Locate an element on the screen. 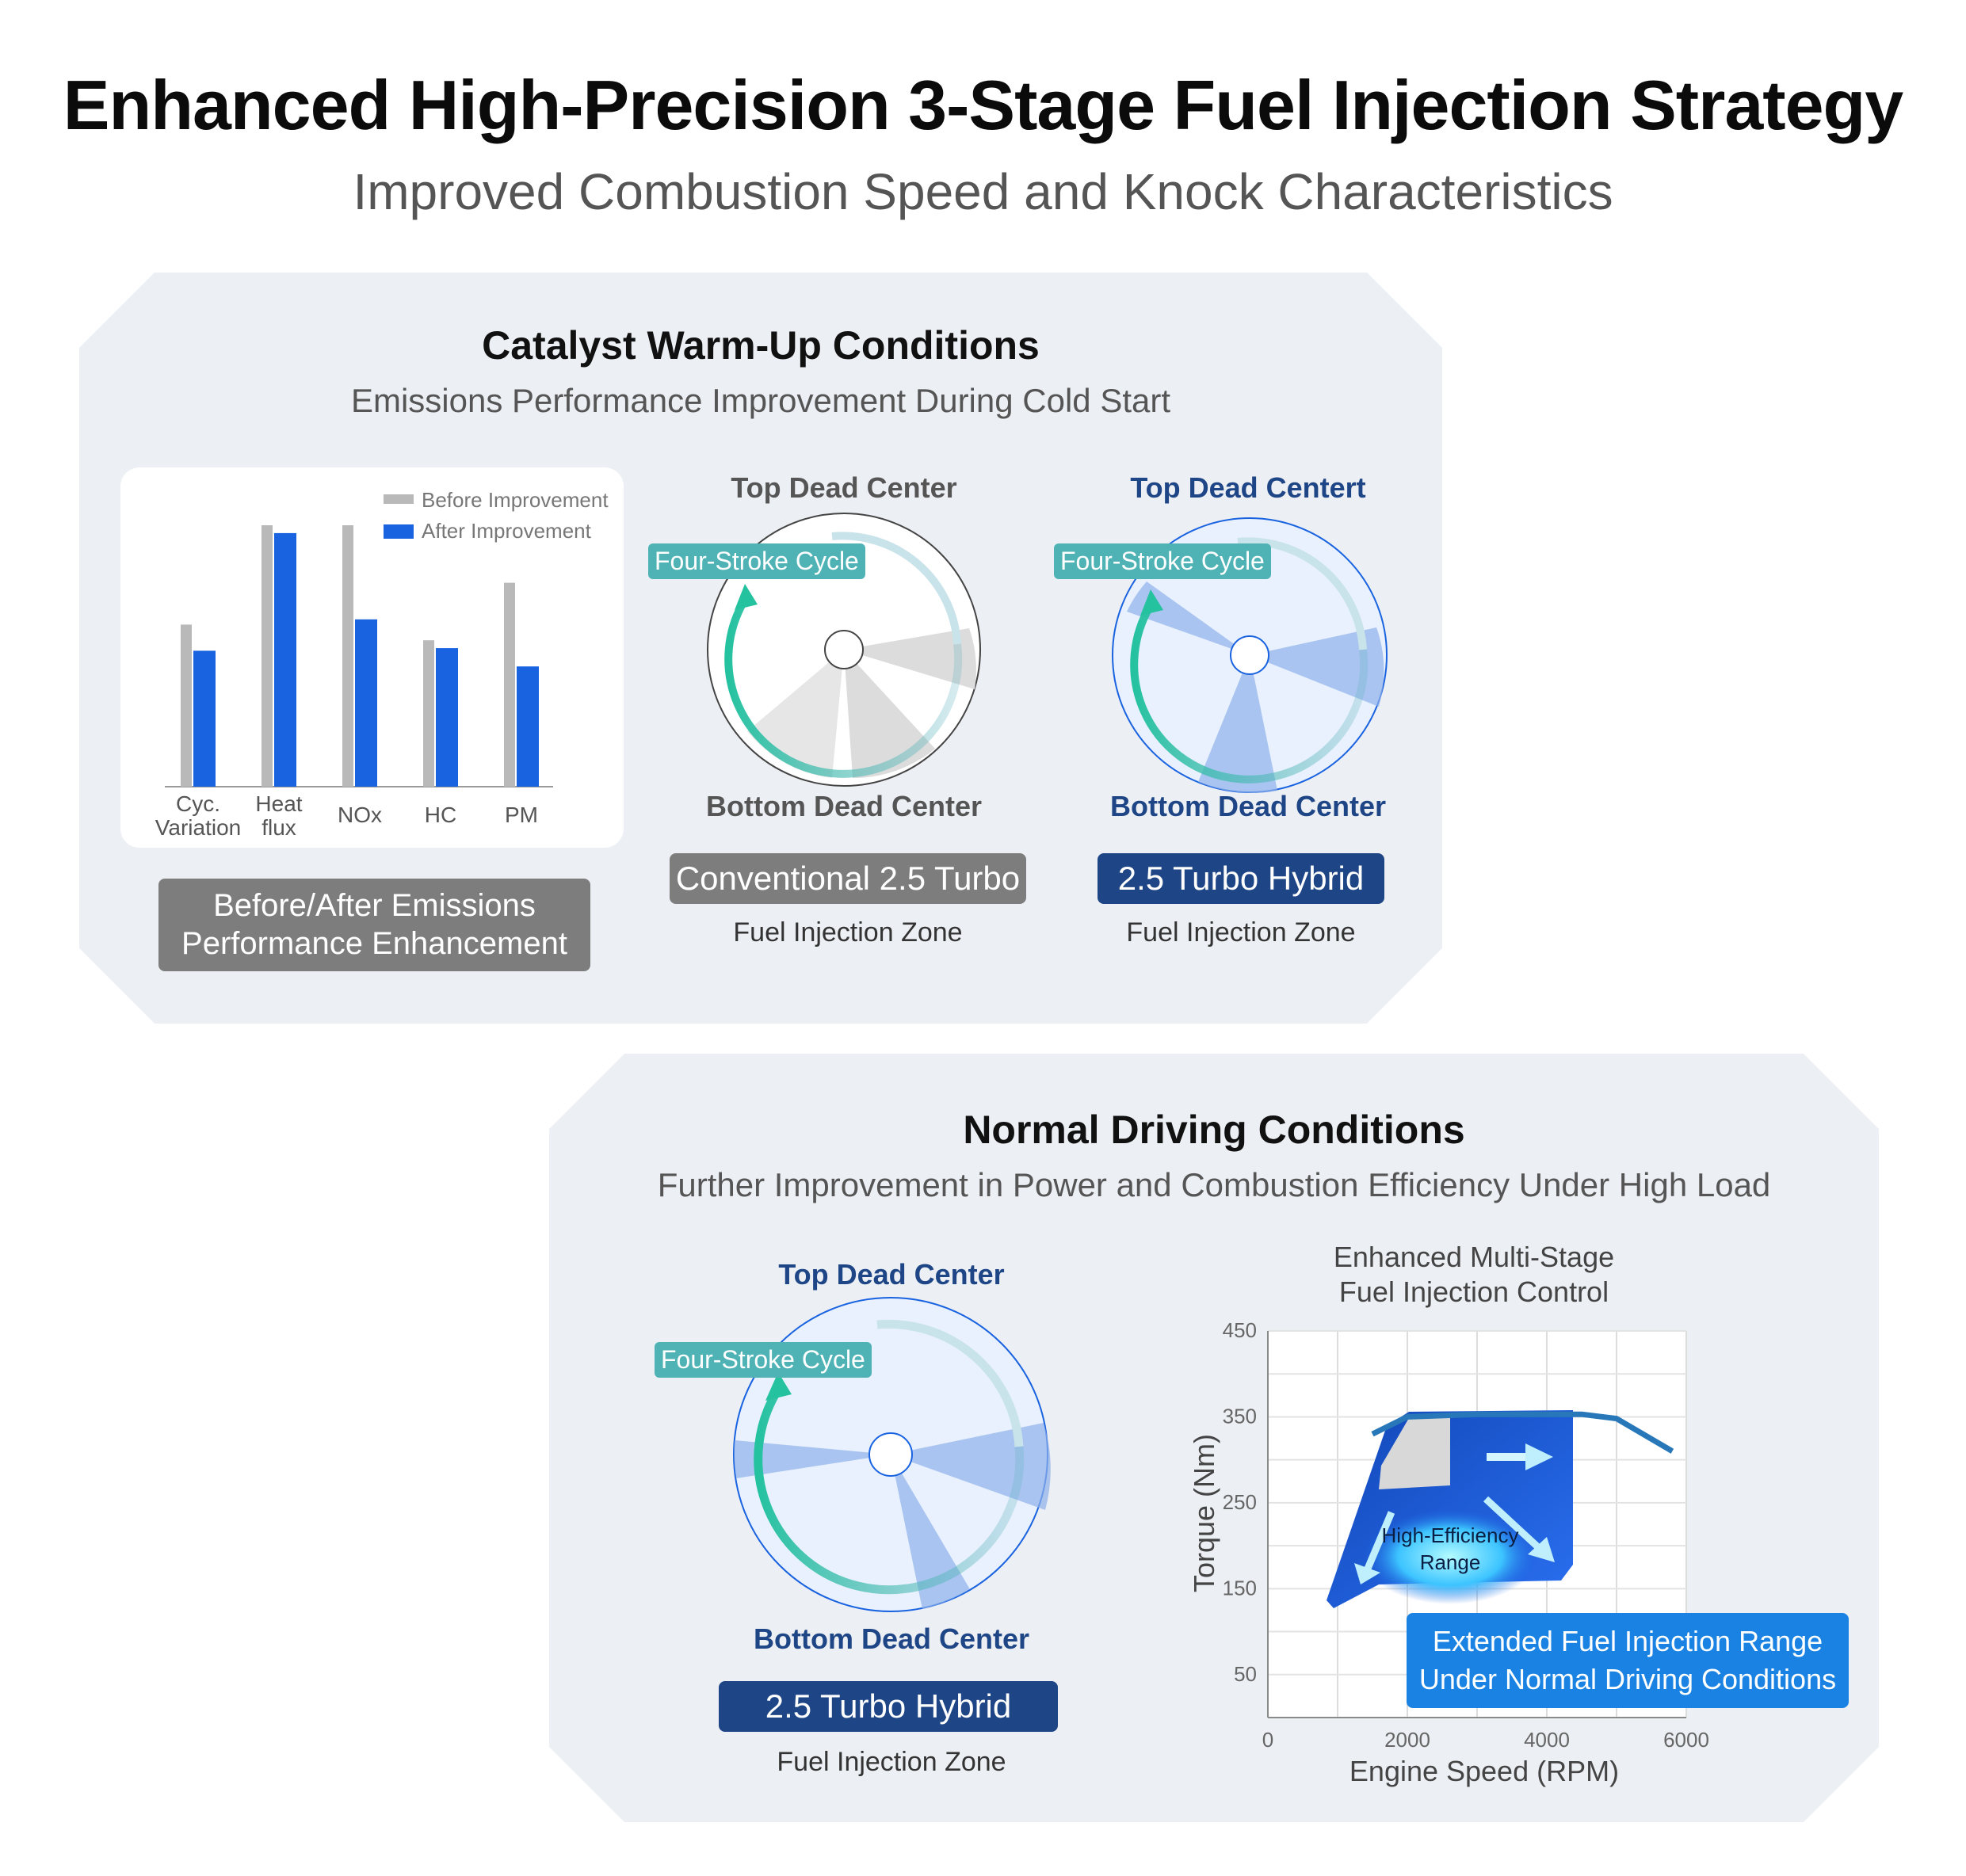  hyb-cycle-pill: Four-Stroke Cycle is located at coordinates (1162, 561).